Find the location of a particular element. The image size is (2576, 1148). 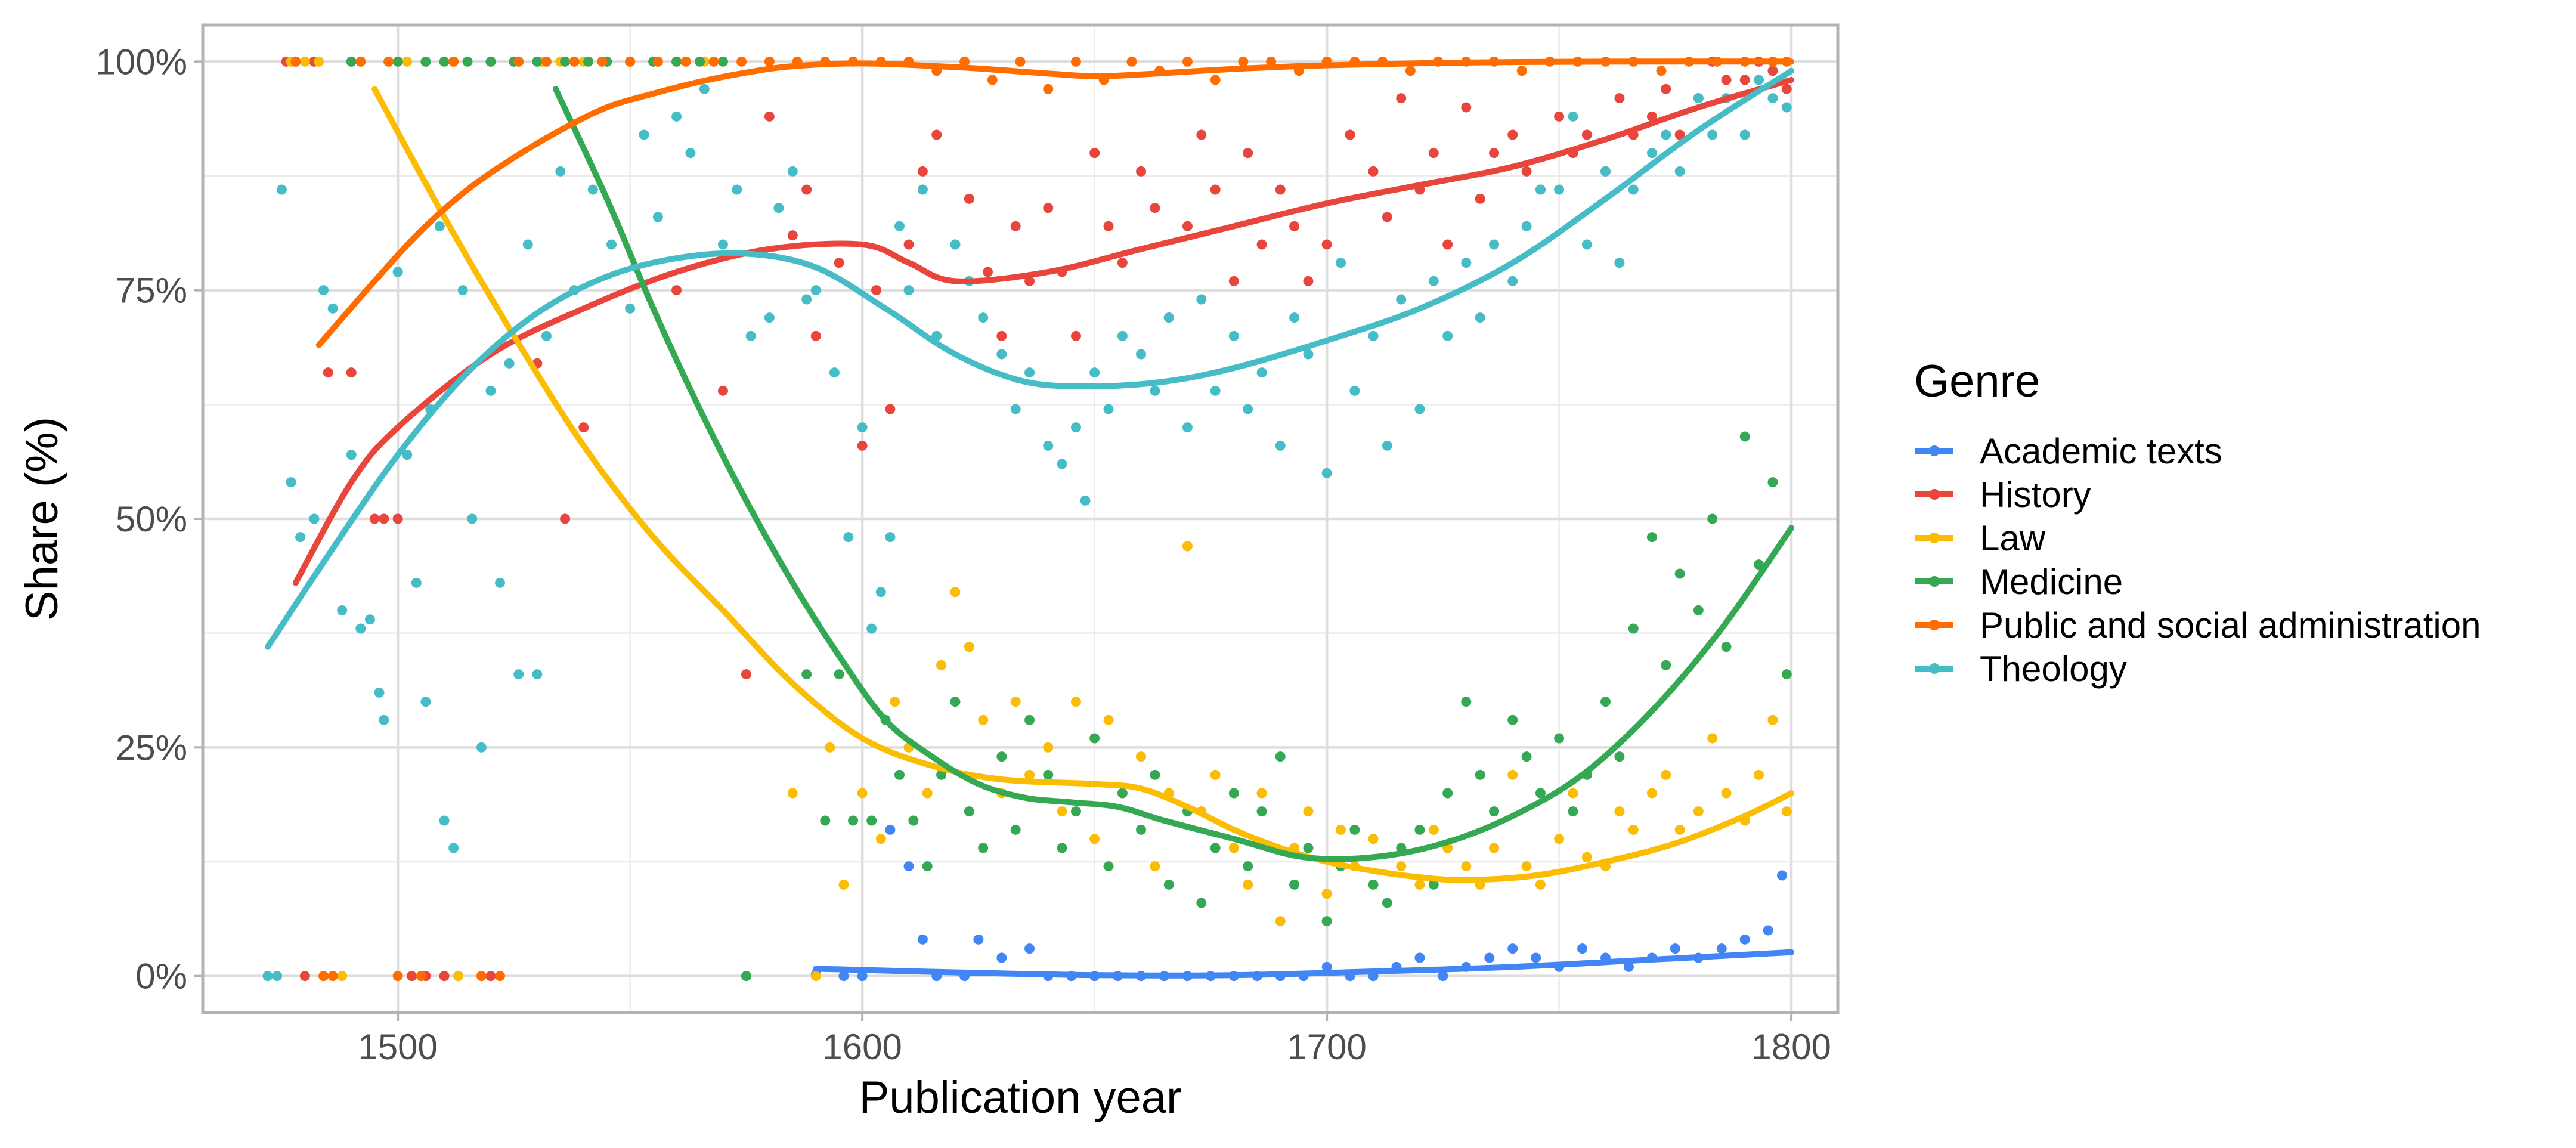

trend-line is located at coordinates (1304, 964).